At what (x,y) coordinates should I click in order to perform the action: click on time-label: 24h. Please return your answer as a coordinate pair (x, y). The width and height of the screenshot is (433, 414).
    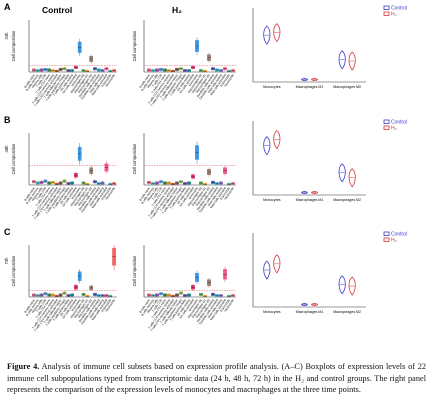
    Looking at the image, I should click on (6, 36).